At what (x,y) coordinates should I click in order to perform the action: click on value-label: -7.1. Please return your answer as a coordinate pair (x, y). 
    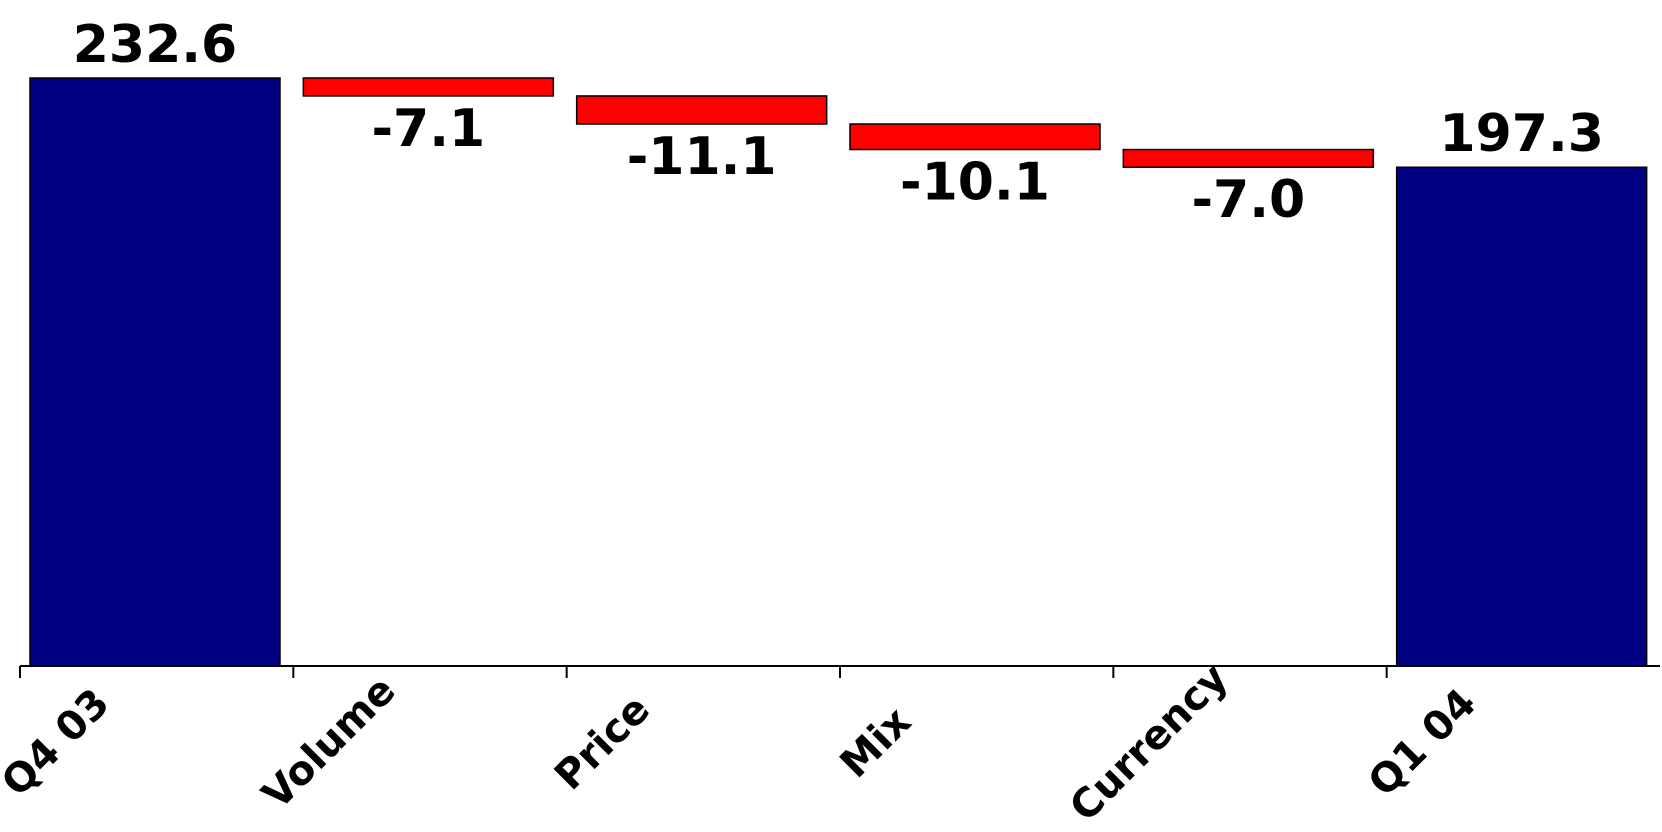
    Looking at the image, I should click on (428, 129).